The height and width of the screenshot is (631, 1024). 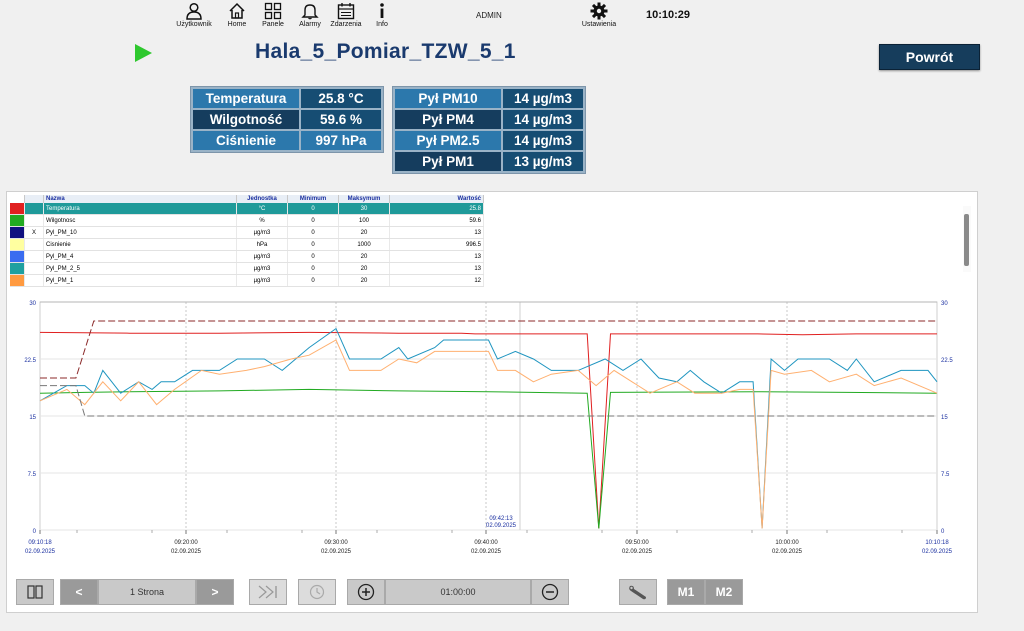 I want to click on legend-value: 25.8, so click(x=436, y=209).